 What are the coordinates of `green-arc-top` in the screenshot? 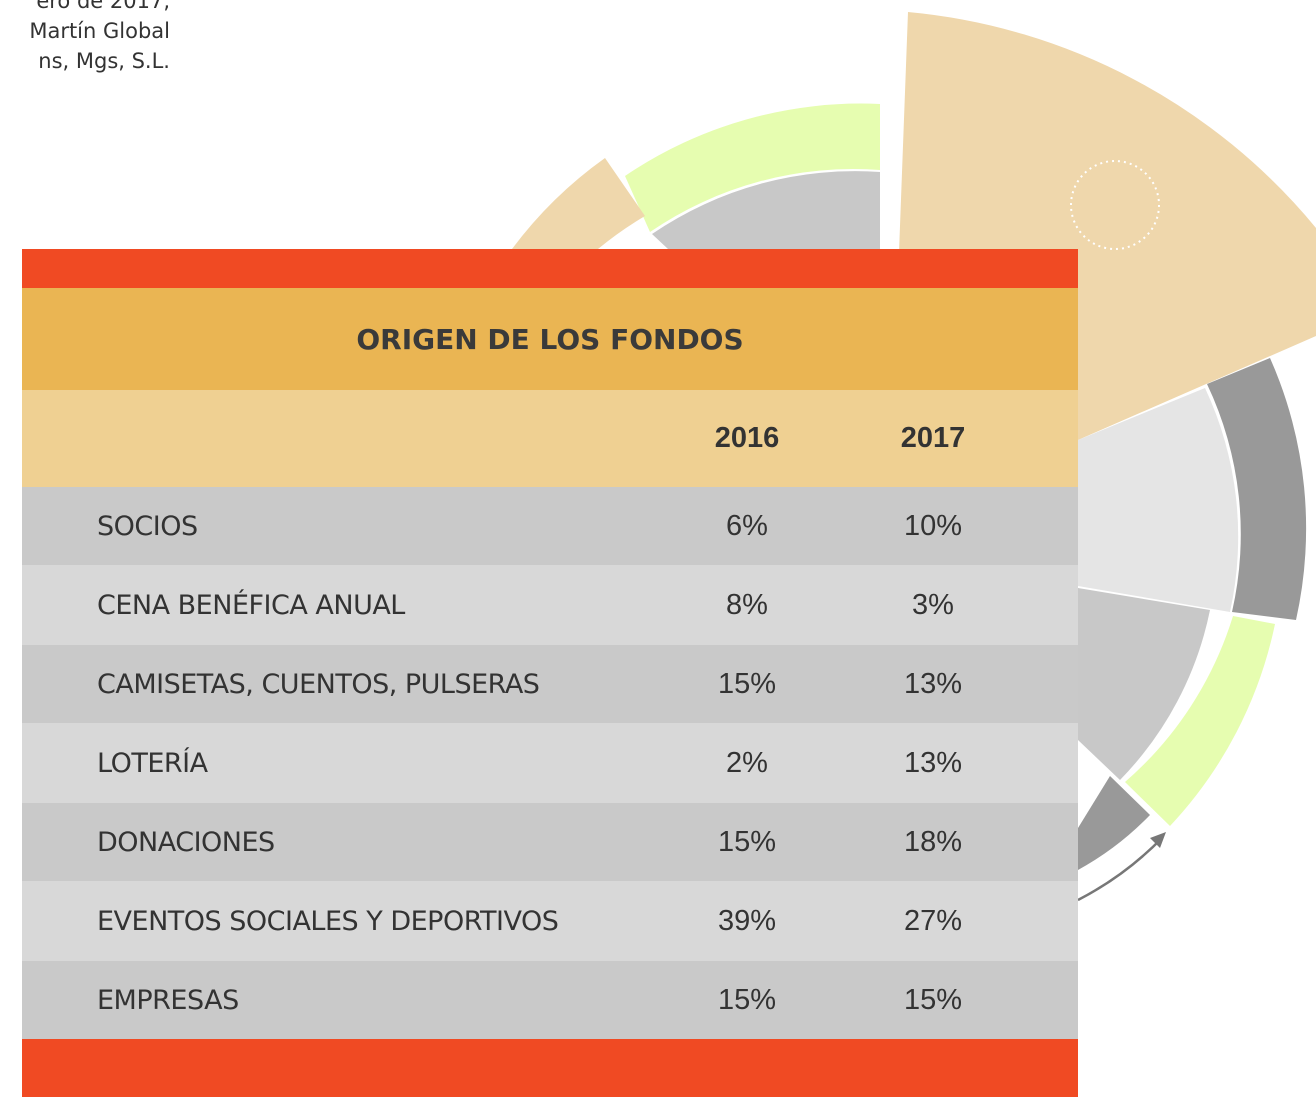 It's located at (752, 167).